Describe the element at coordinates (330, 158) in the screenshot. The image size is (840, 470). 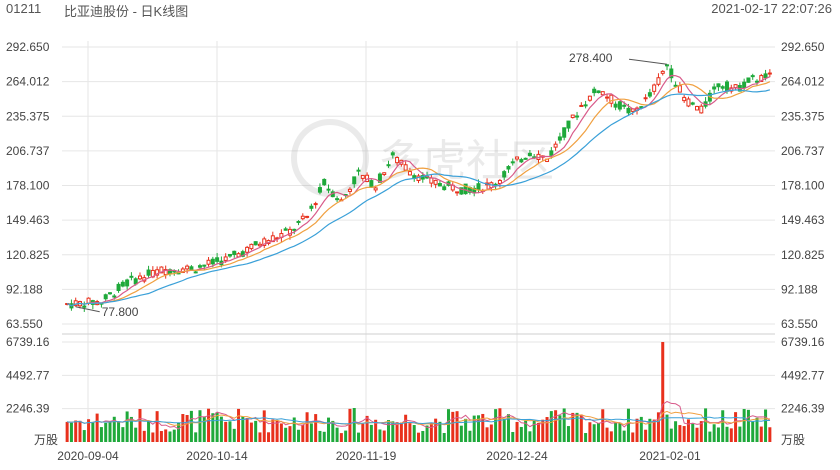
I see `watermark-logo` at that location.